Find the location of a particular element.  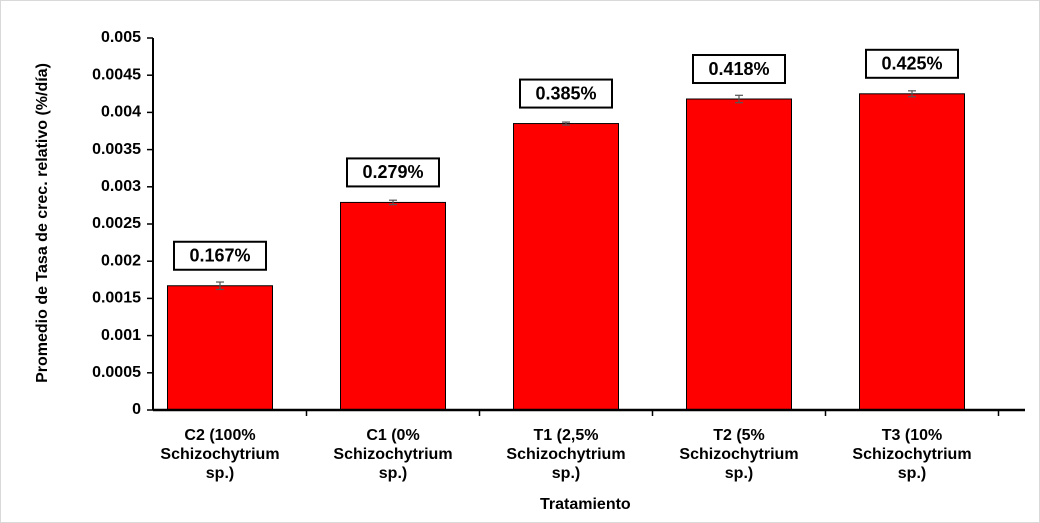

x-tick-label: T3 (10% Schizochytrium sp.) is located at coordinates (912, 454).